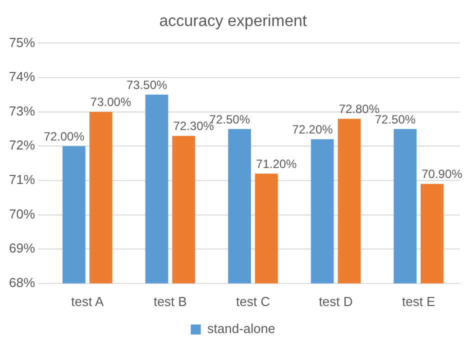 The height and width of the screenshot is (348, 474). What do you see at coordinates (22, 110) in the screenshot?
I see `y-tick-label: 73%` at bounding box center [22, 110].